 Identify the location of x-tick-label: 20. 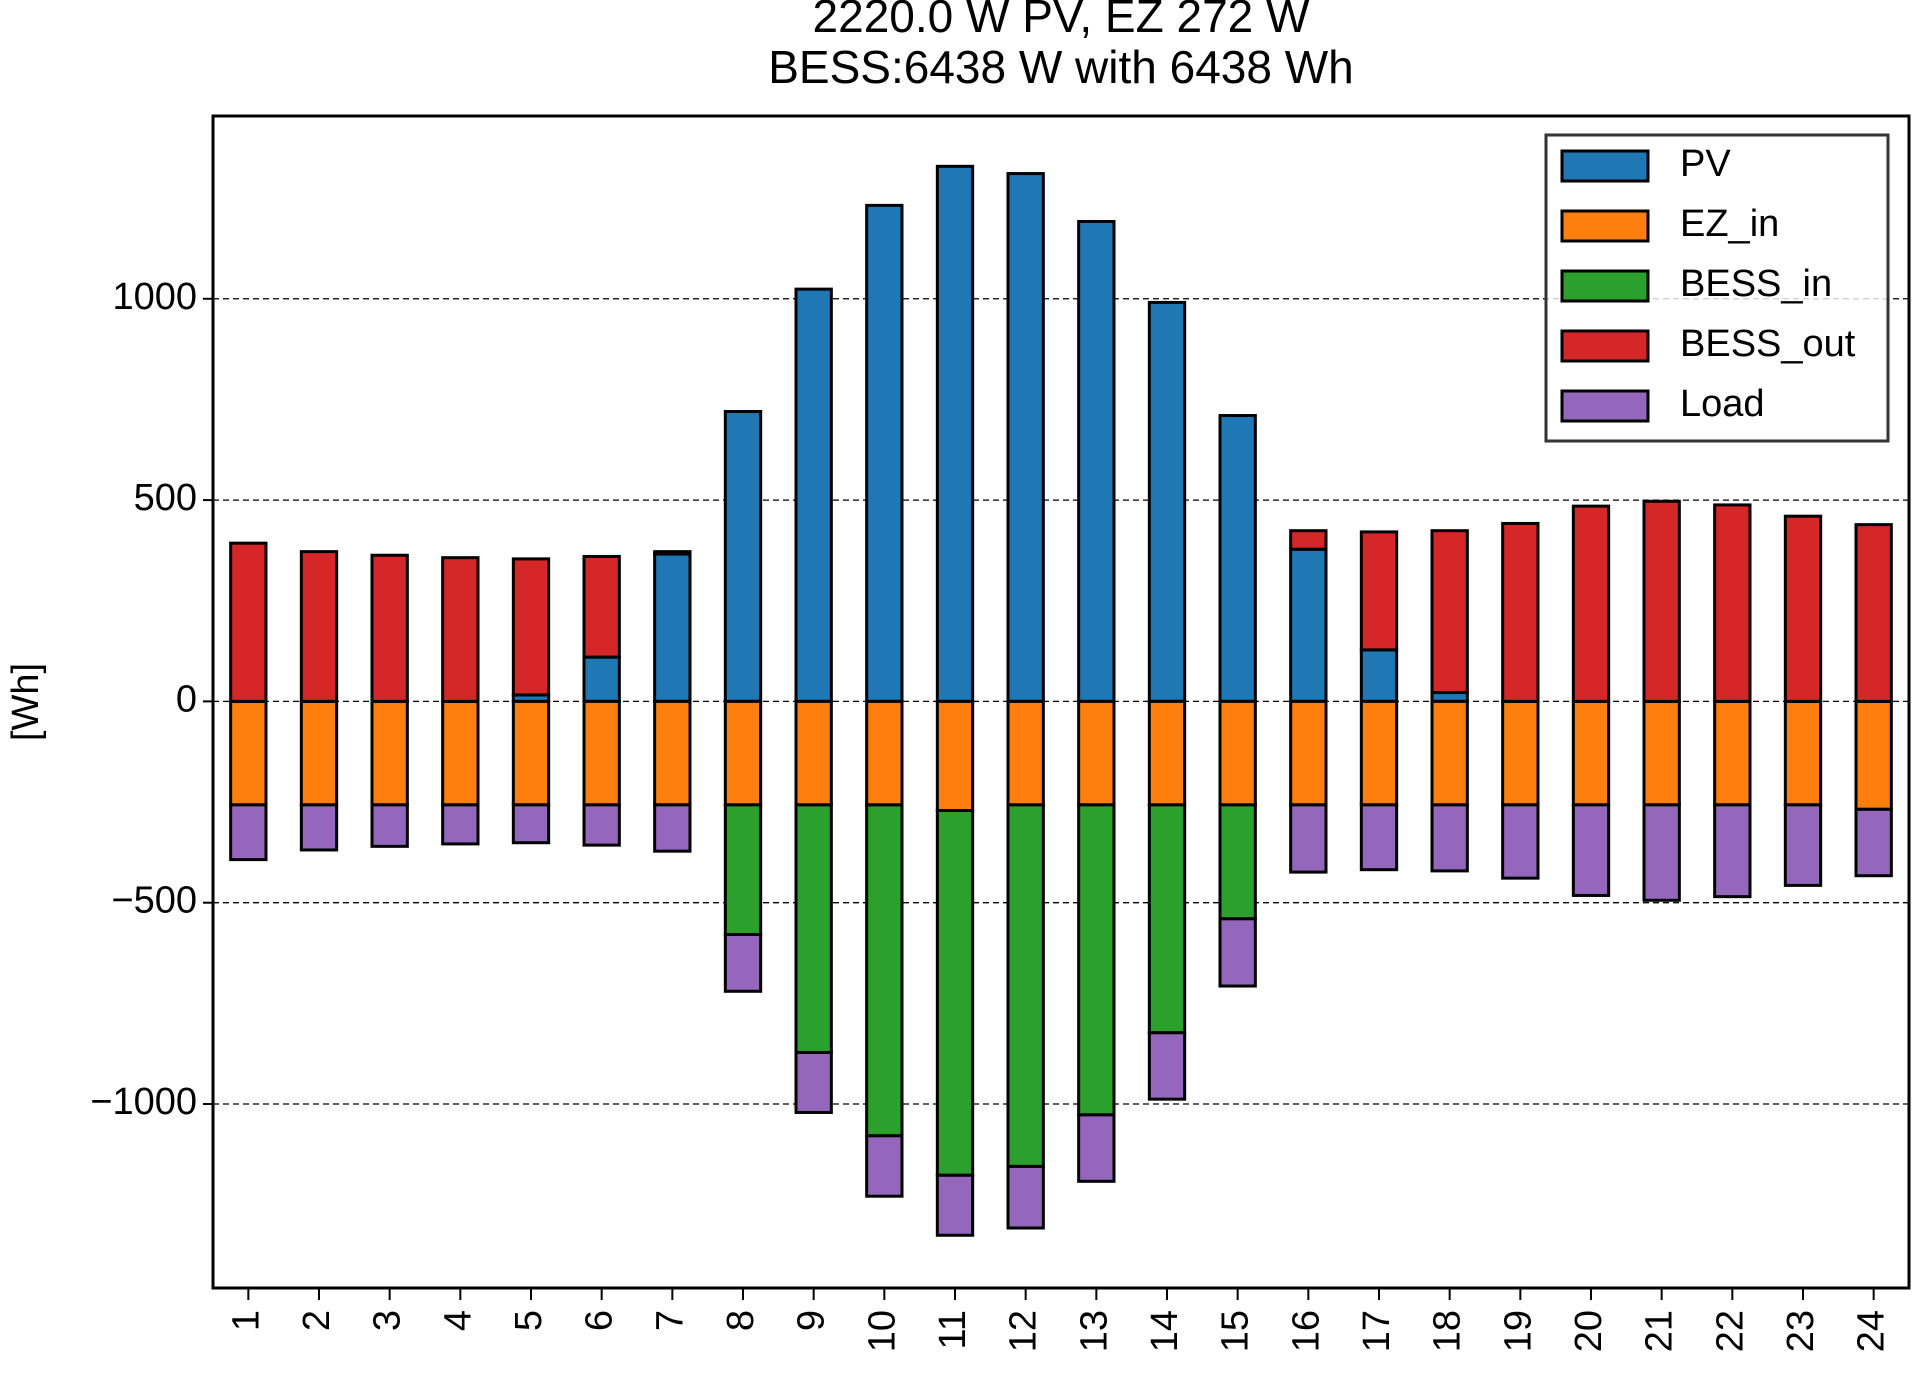
(1589, 1331).